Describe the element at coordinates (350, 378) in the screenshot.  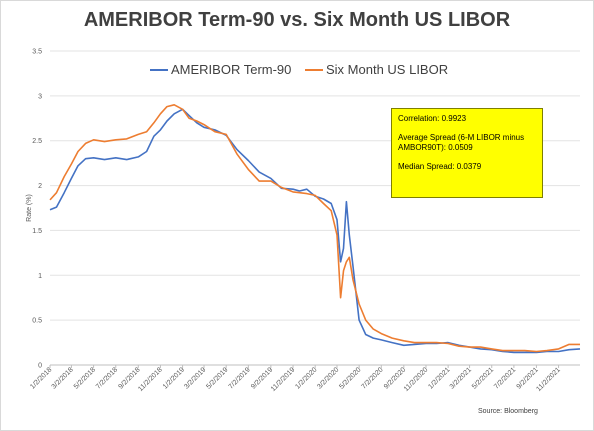
I see `x-tick-label: 5/2/2020` at that location.